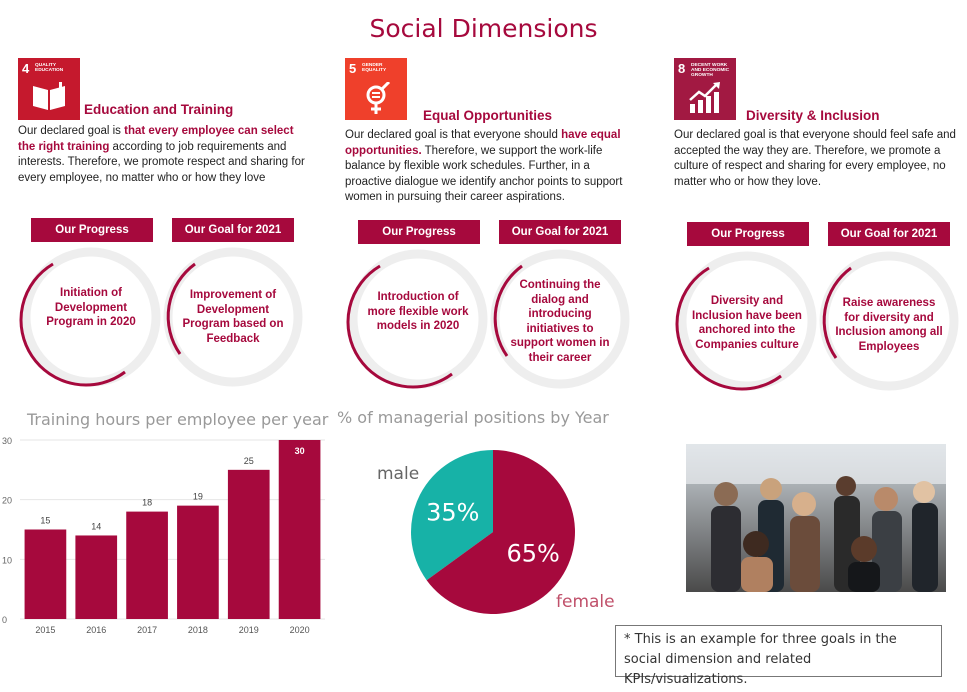 Image resolution: width=967 pixels, height=692 pixels. Describe the element at coordinates (4, 620) in the screenshot. I see `y-tick-label: 0` at that location.